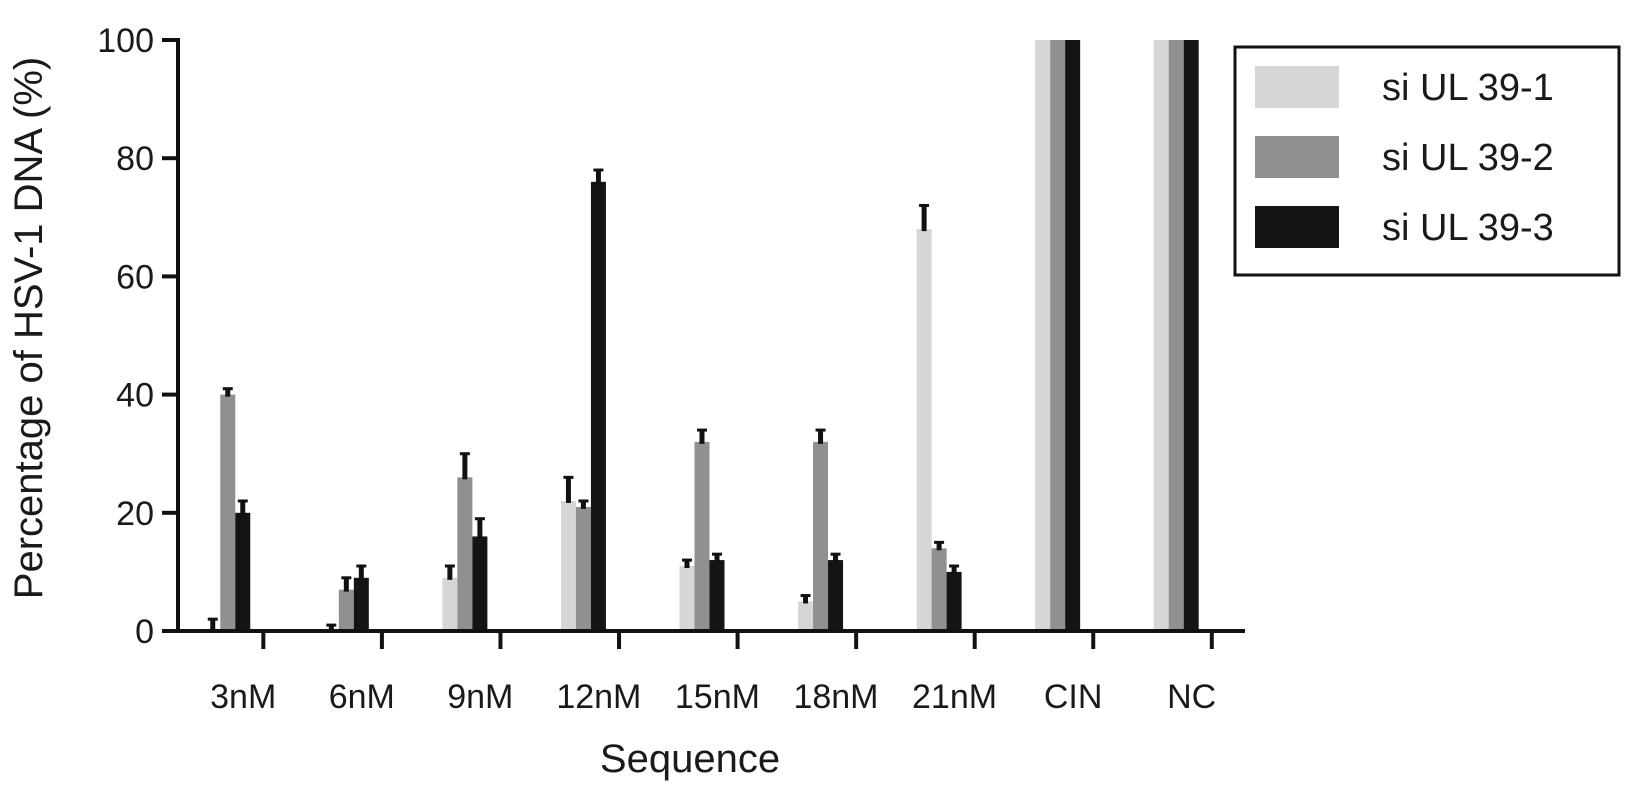  Describe the element at coordinates (702, 536) in the screenshot. I see `bar-si-ul-39-2-15nm` at that location.